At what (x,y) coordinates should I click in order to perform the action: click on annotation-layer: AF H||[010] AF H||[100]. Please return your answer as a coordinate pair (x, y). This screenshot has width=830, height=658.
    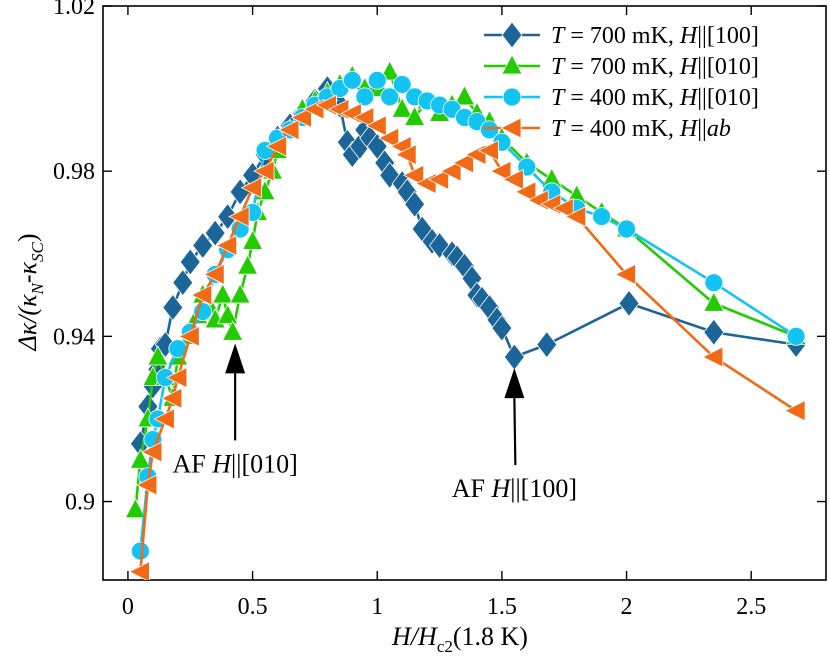
    Looking at the image, I should click on (375, 423).